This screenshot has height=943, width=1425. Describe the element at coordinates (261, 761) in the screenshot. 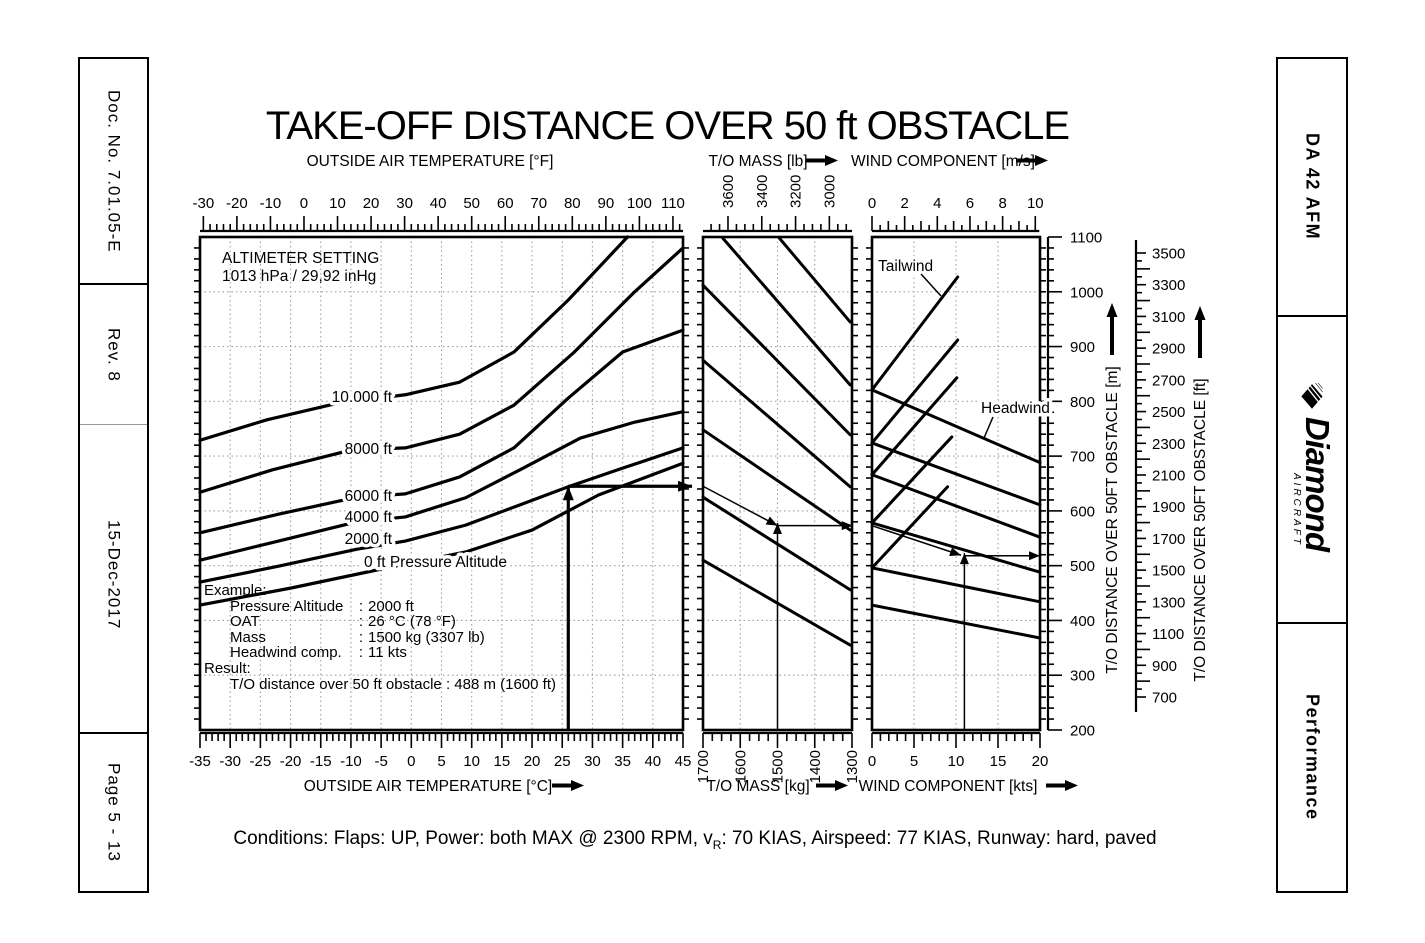

I see `svg-text: -25` at that location.